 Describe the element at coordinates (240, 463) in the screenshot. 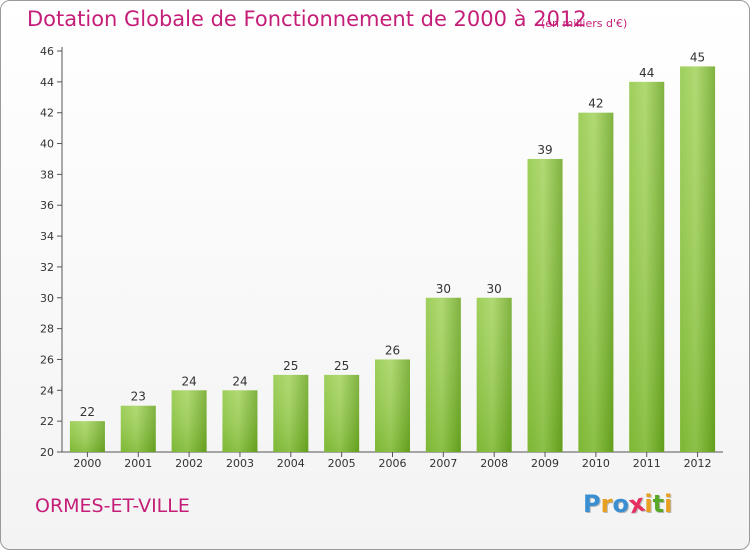

I see `x-tick-label: 2003` at that location.